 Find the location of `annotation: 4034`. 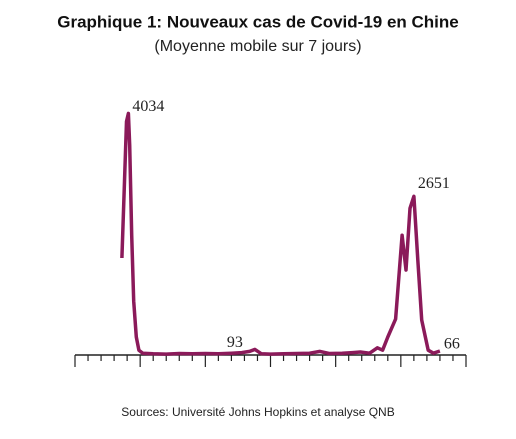

annotation: 4034 is located at coordinates (148, 106).